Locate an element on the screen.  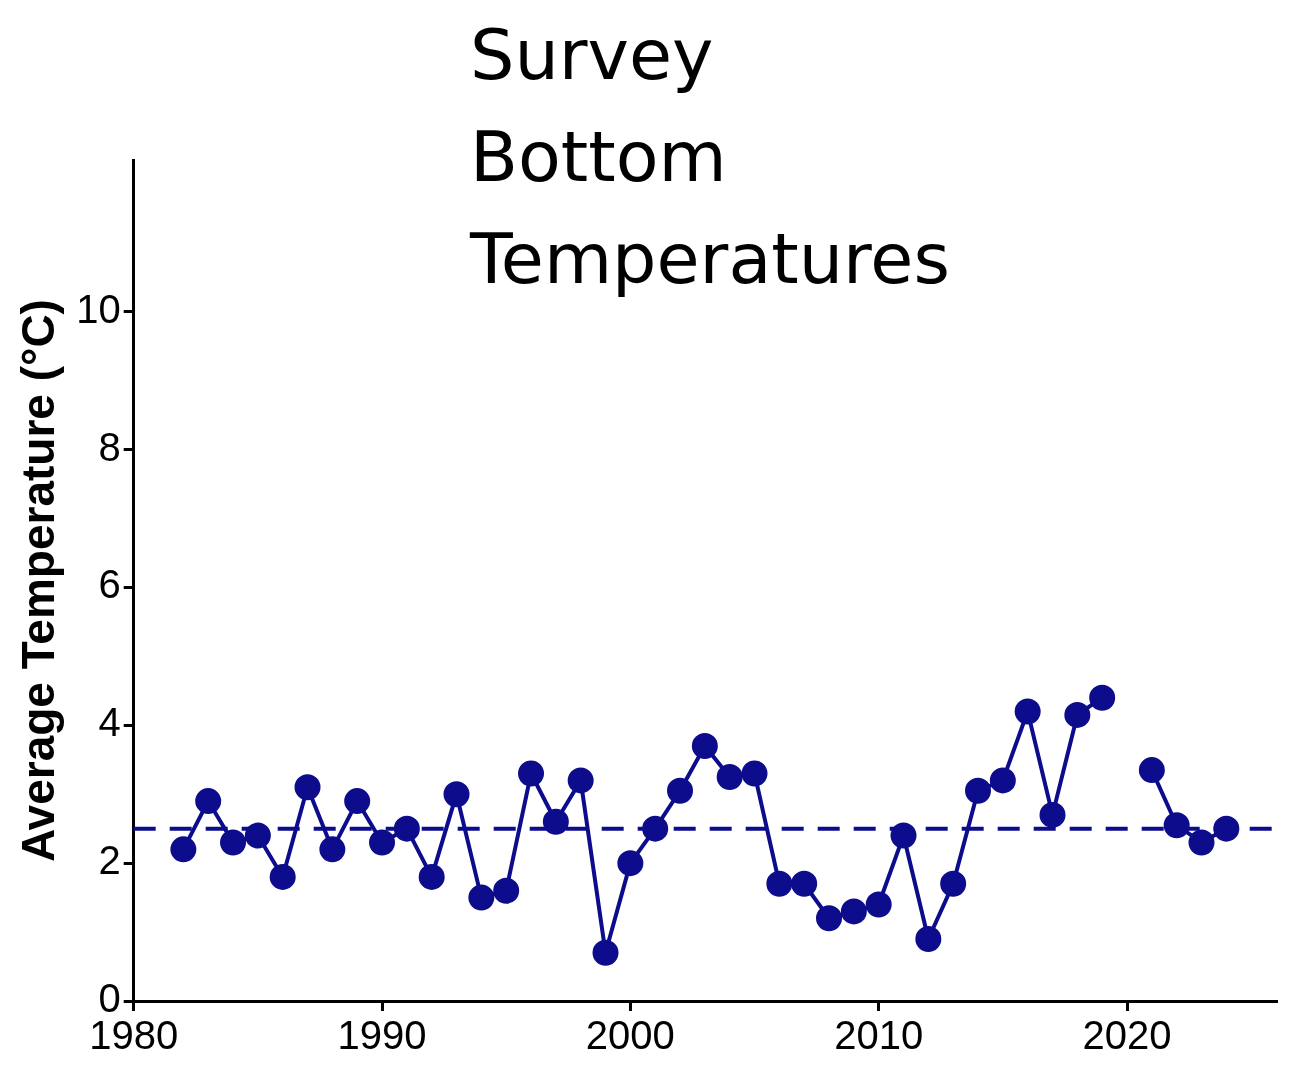
x-tick-label: 1990 is located at coordinates (382, 1035).